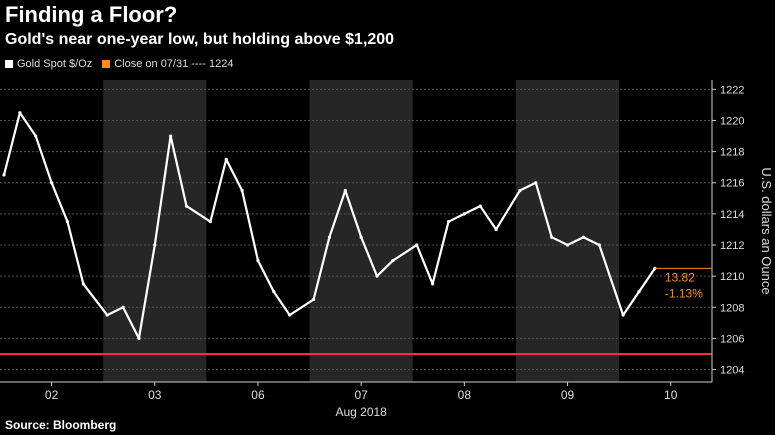 The height and width of the screenshot is (435, 775). What do you see at coordinates (732, 308) in the screenshot?
I see `y-tick-label-1208: 1208` at bounding box center [732, 308].